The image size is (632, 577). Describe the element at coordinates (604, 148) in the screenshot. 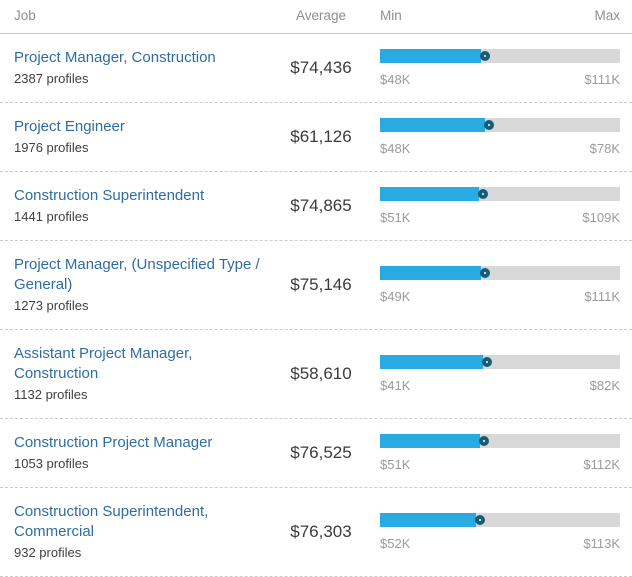

I see `max-salary-label: $78K` at that location.